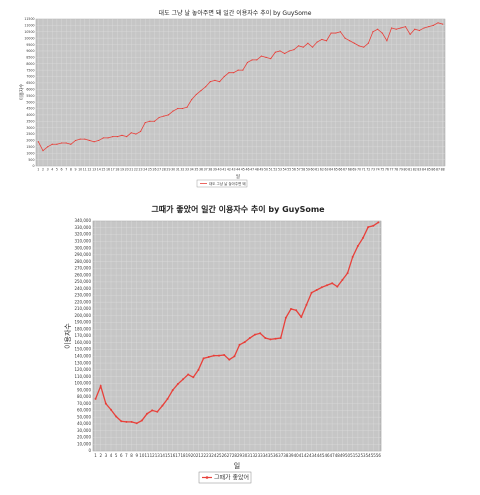 The image size is (480, 495). What do you see at coordinates (38, 170) in the screenshot?
I see `chart-1-x-tick-label: 1` at bounding box center [38, 170].